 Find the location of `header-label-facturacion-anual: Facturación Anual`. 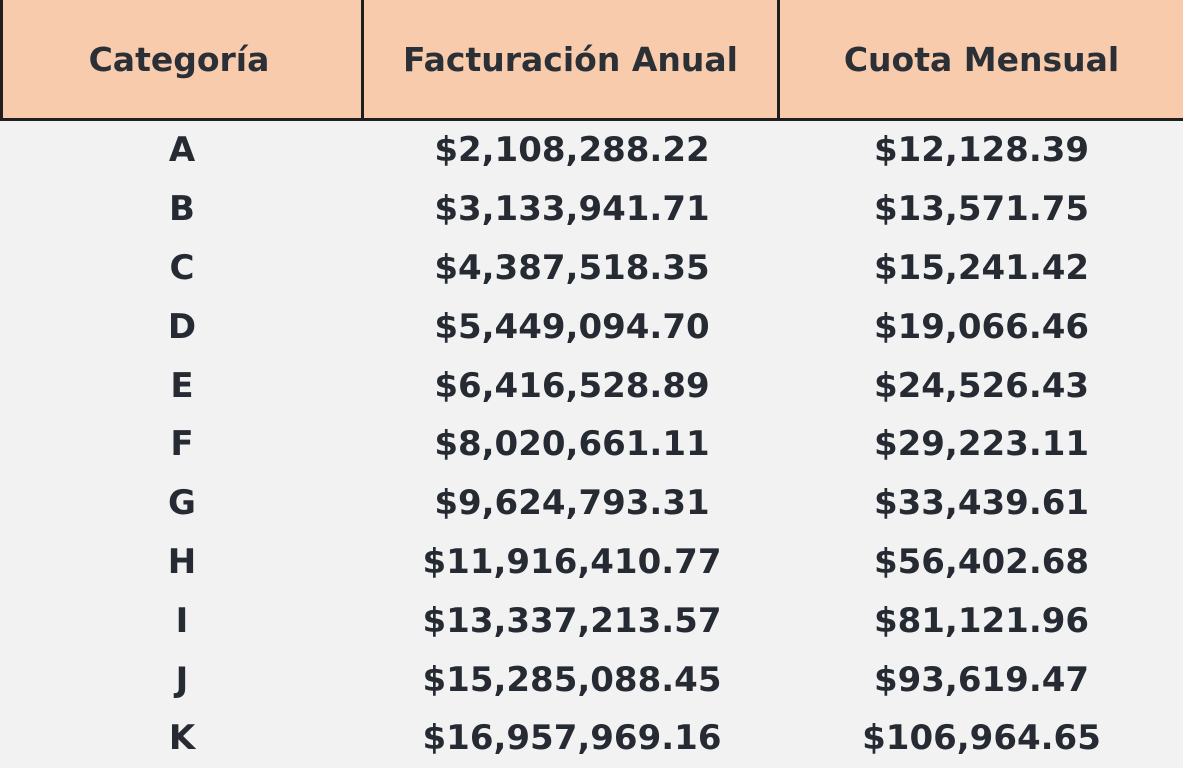

header-label-facturacion-anual: Facturación Anual is located at coordinates (570, 59).